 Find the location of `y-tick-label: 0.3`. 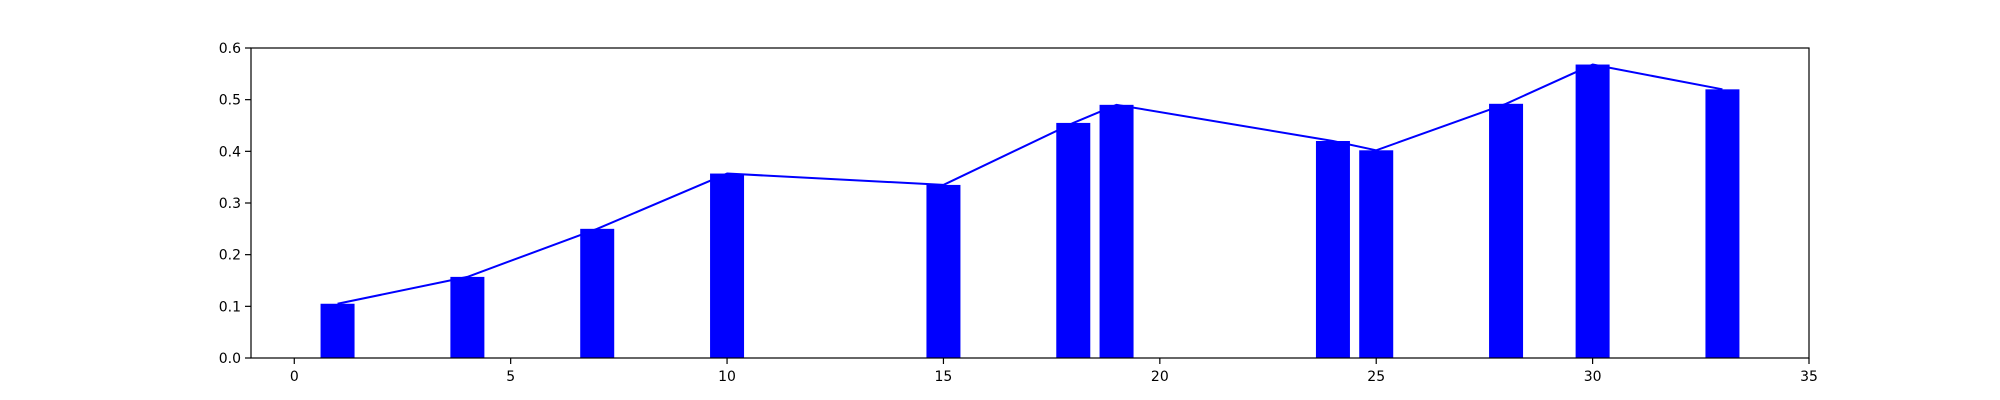

y-tick-label: 0.3 is located at coordinates (230, 204).